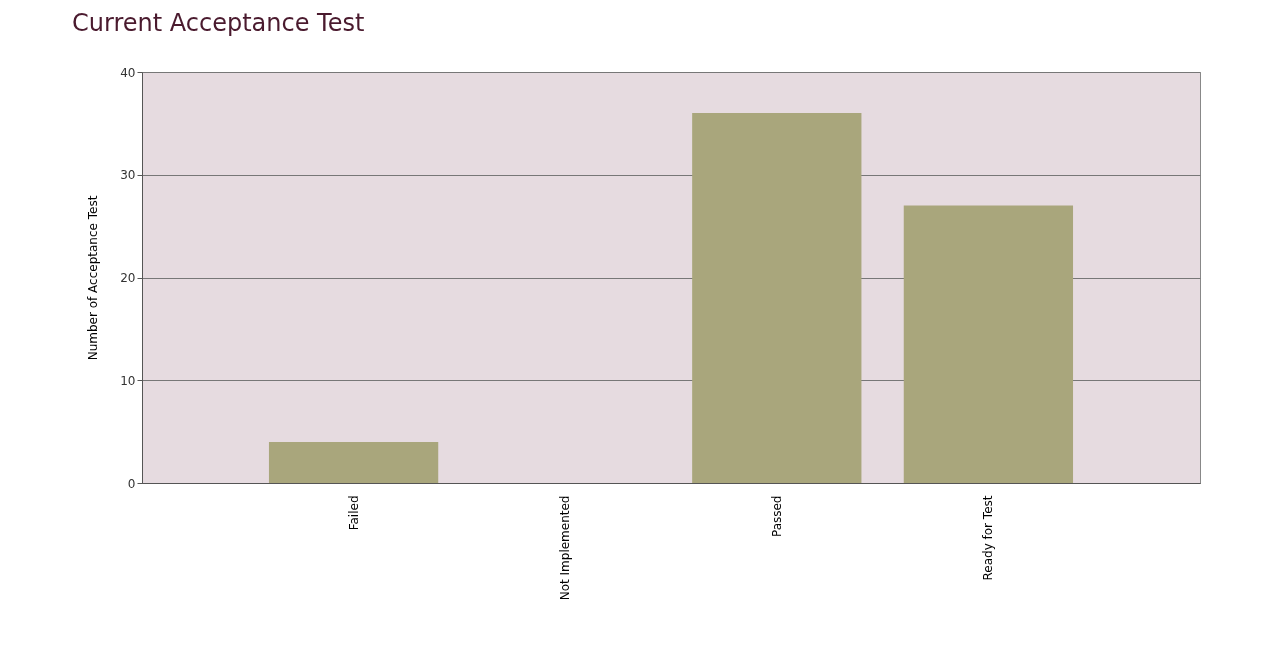 The width and height of the screenshot is (1286, 668). I want to click on y-tick-label: 40, so click(128, 72).